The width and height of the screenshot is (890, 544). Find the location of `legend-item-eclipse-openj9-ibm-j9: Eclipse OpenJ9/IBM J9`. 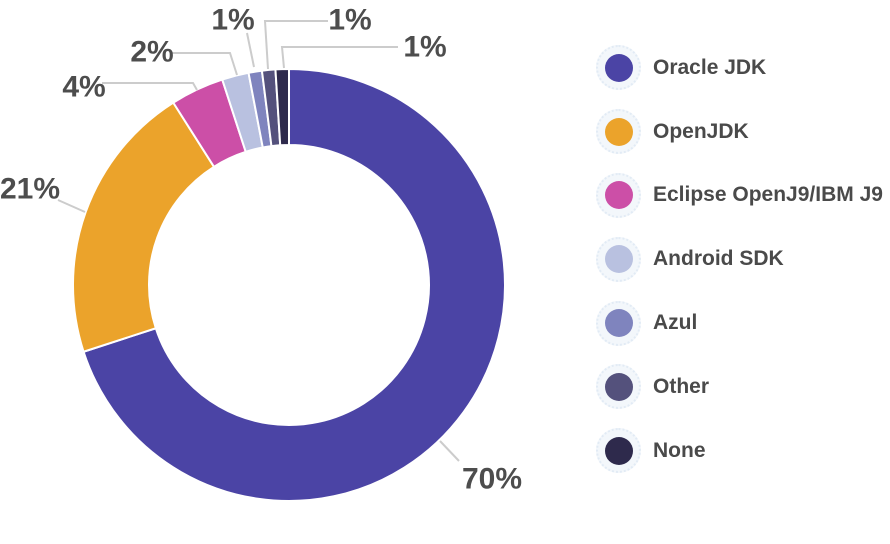

legend-item-eclipse-openj9-ibm-j9: Eclipse OpenJ9/IBM J9 is located at coordinates (739, 196).